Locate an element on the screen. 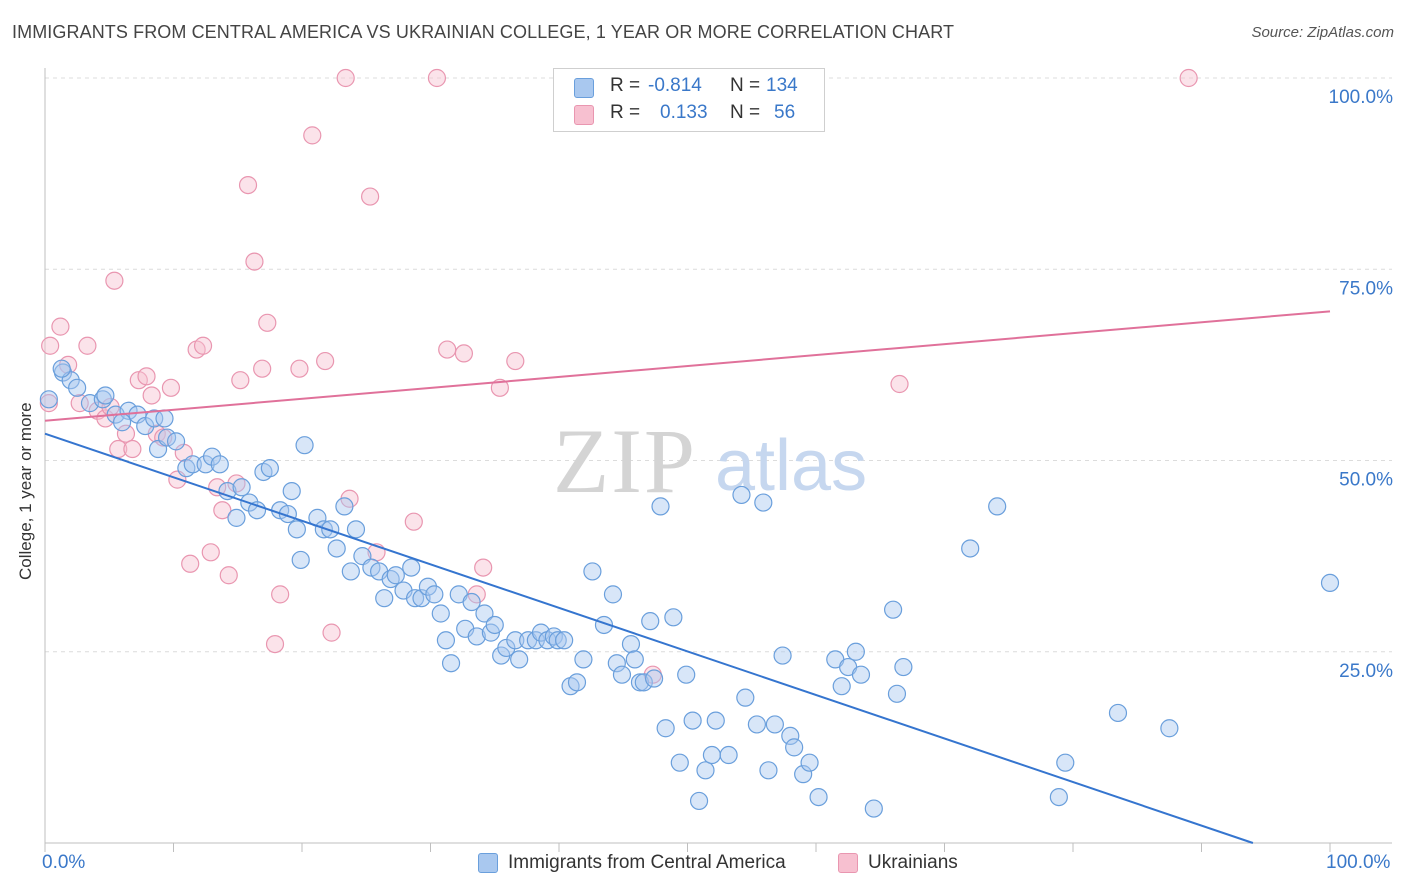 The height and width of the screenshot is (892, 1406). pink-swatch is located at coordinates (584, 115).